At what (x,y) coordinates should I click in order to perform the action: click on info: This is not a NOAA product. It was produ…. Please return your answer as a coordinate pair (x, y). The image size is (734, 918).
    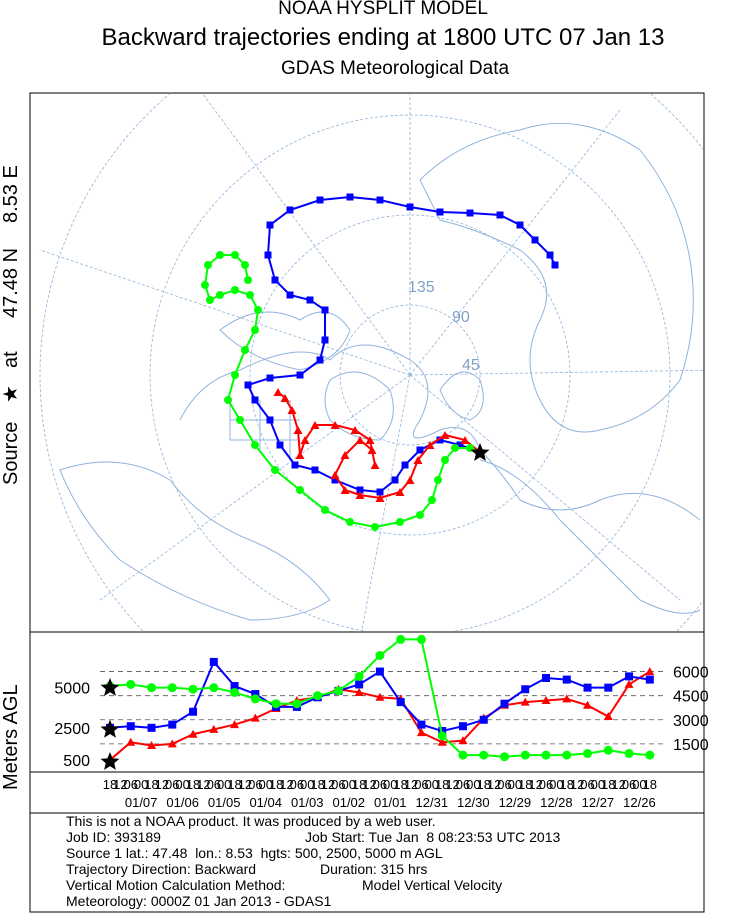
    Looking at the image, I should click on (313, 861).